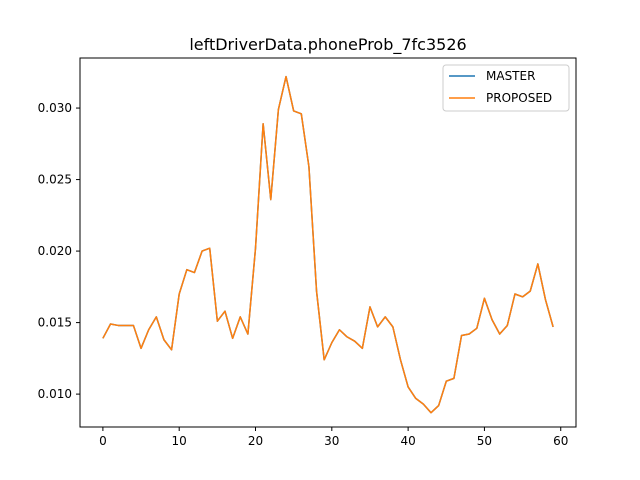  Describe the element at coordinates (55, 323) in the screenshot. I see `y-tick-label: 0.015` at that location.